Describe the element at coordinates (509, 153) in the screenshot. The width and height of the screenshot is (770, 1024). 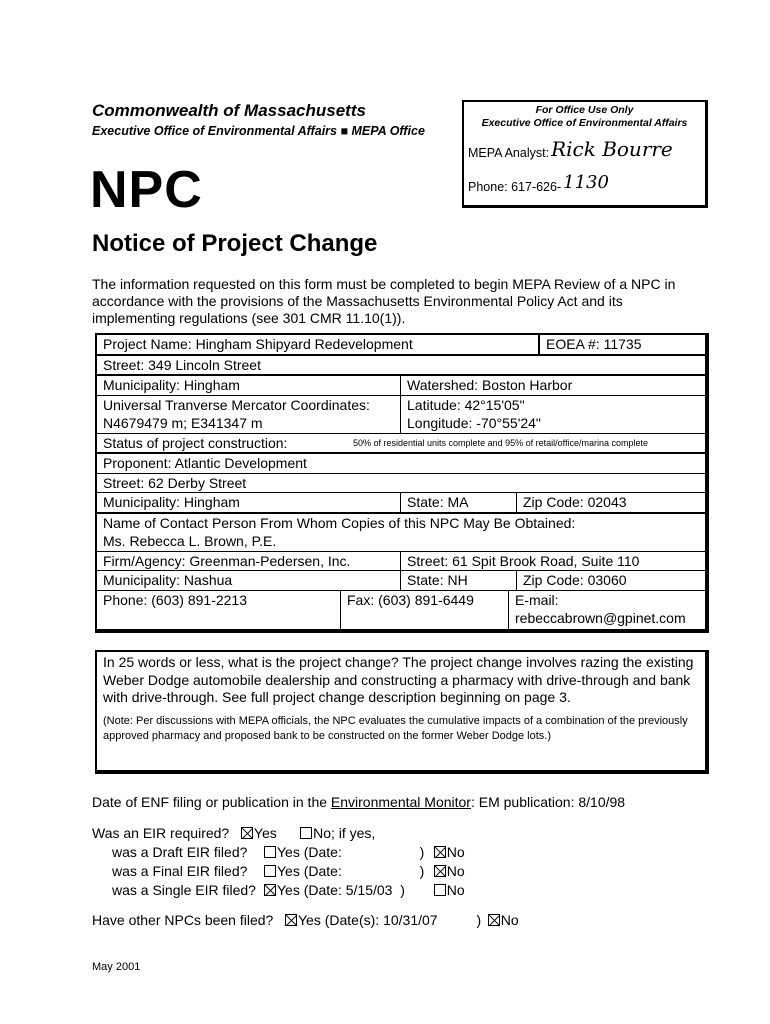
I see `analyst-label: MEPA Analyst:` at that location.